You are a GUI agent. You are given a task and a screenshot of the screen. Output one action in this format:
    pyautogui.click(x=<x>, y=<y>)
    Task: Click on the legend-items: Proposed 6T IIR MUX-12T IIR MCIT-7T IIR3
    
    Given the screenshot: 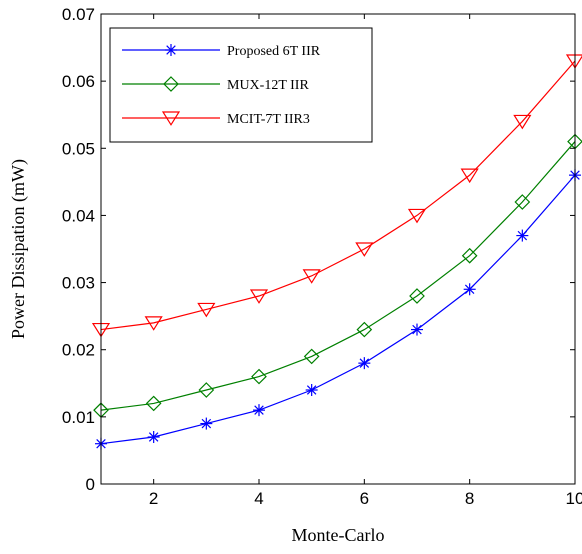 What is the action you would take?
    pyautogui.click(x=221, y=85)
    